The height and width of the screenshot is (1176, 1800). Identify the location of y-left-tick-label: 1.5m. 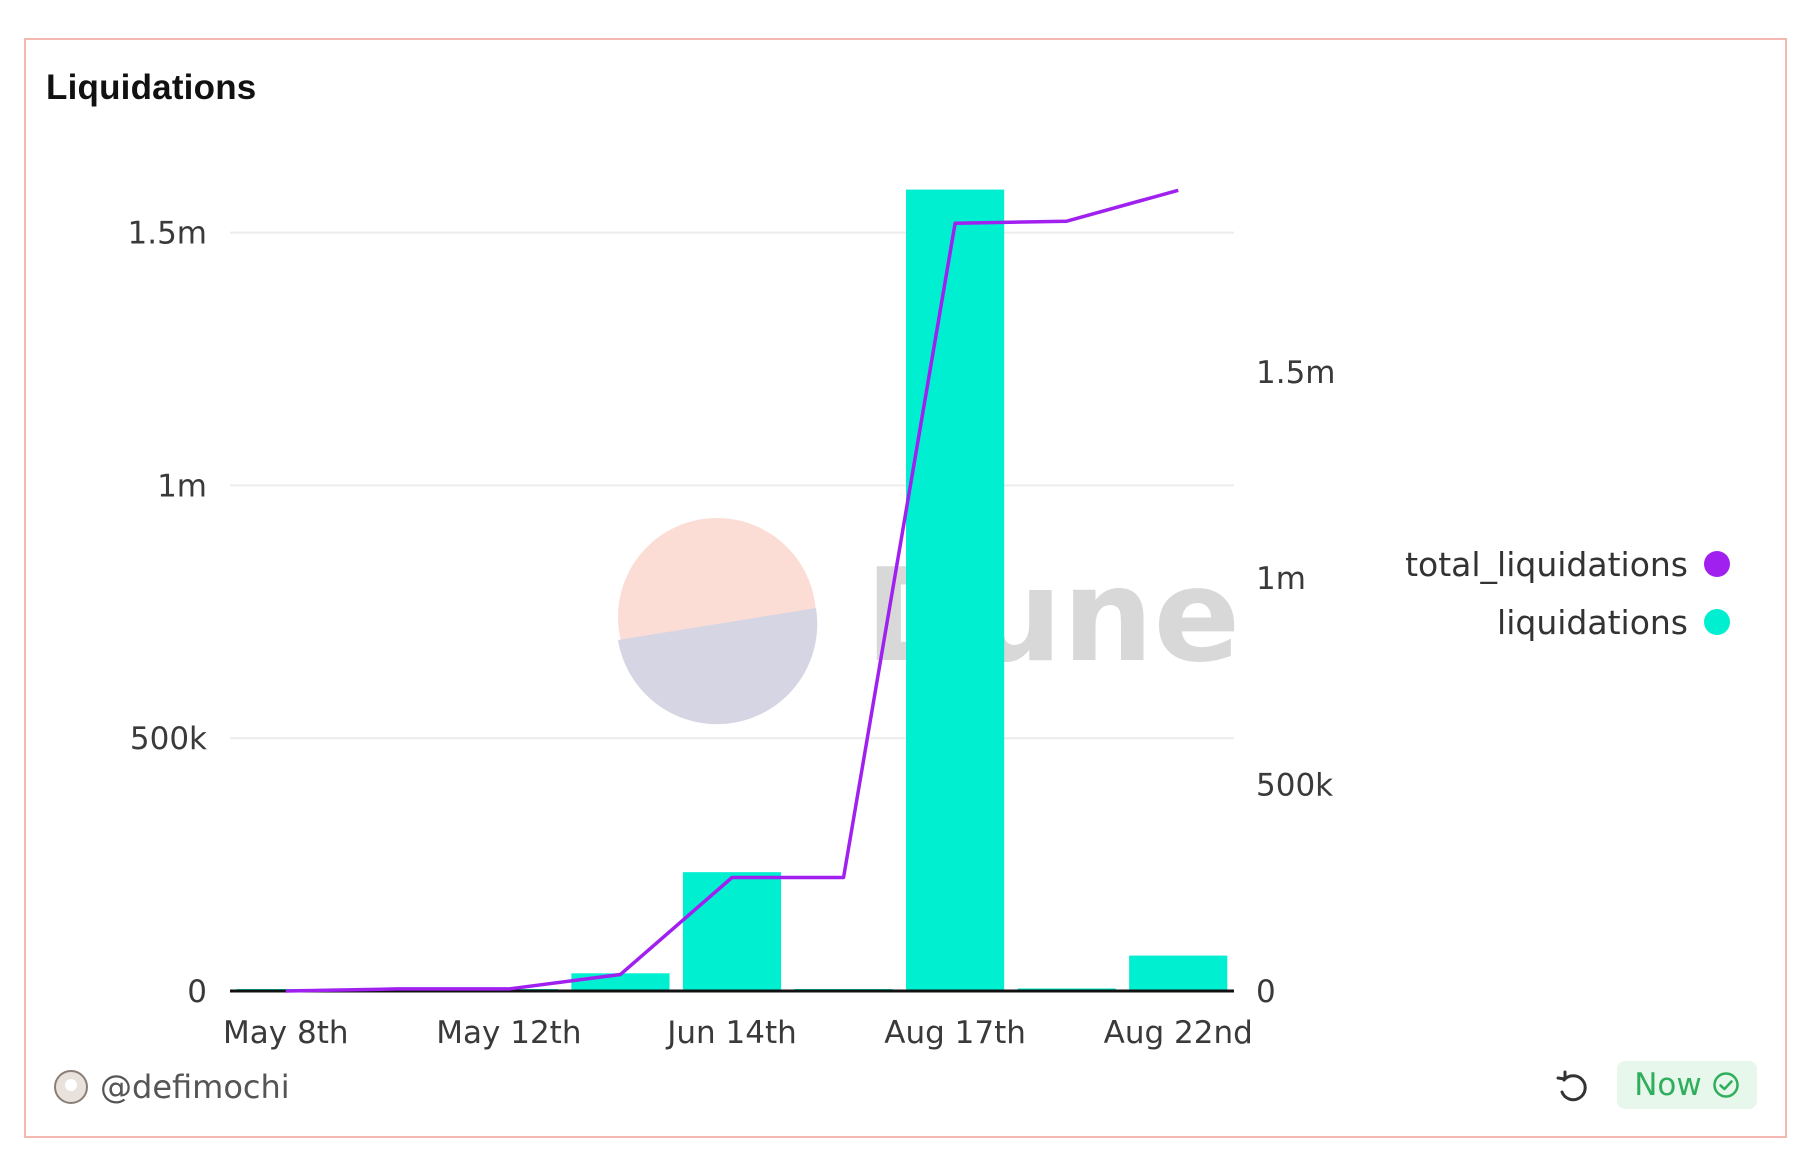
(168, 234).